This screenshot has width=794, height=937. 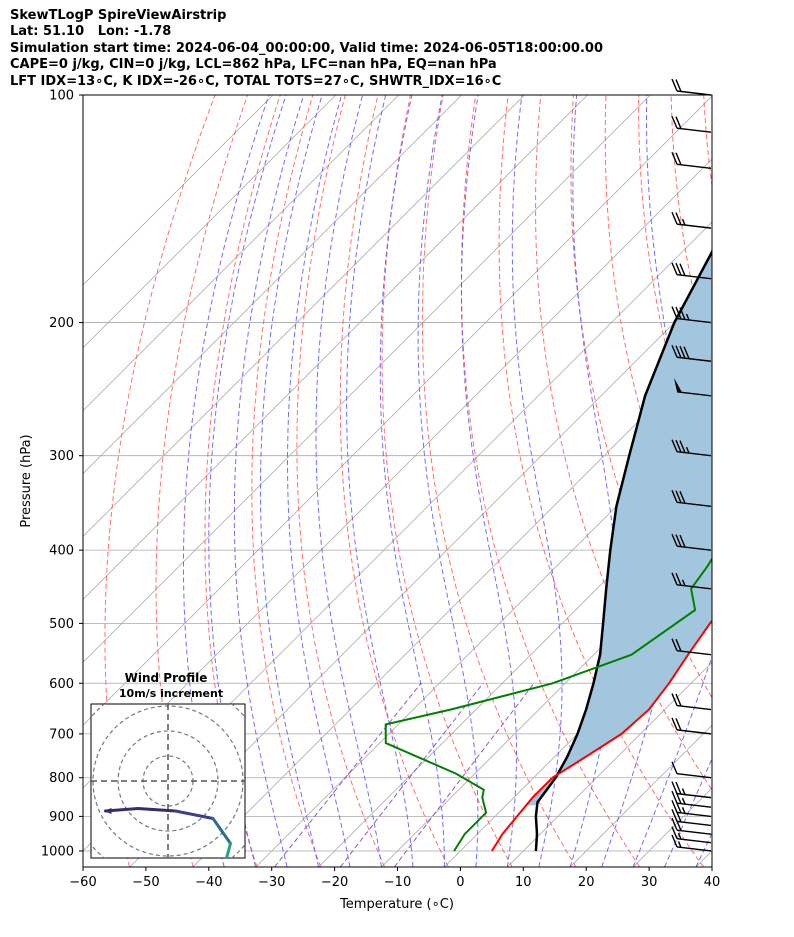 I want to click on y-axis-label: Pressure (hPa), so click(x=26, y=480).